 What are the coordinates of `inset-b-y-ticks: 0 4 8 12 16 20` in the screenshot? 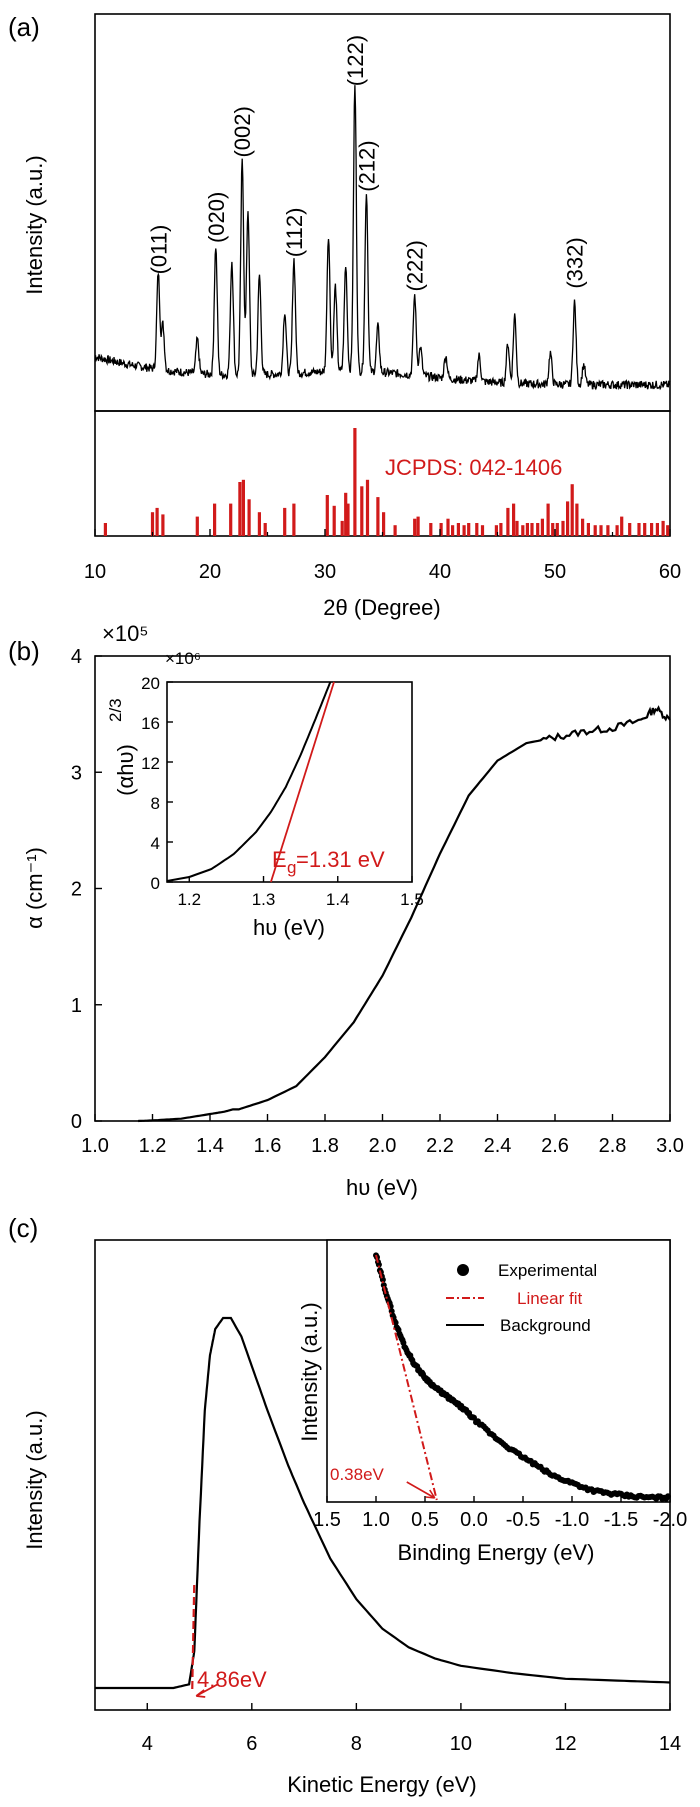 It's located at (157, 783).